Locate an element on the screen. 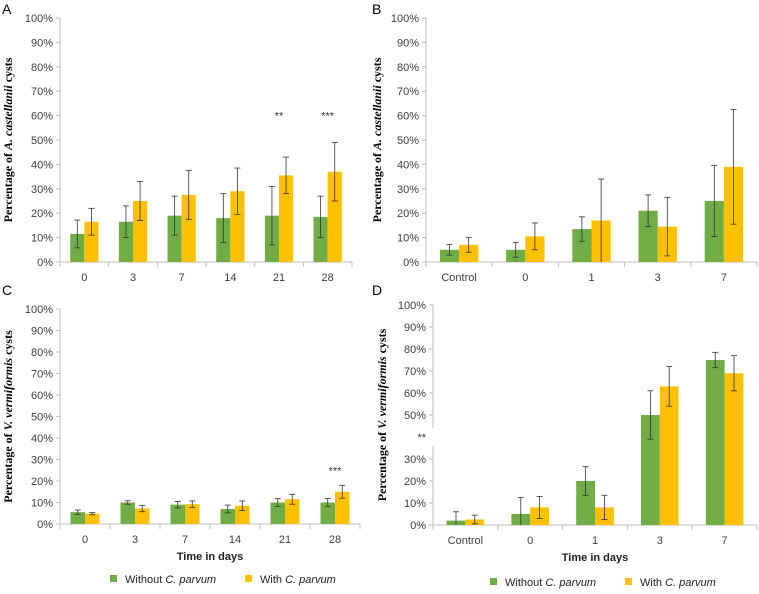  significance-marker: ** is located at coordinates (279, 117).